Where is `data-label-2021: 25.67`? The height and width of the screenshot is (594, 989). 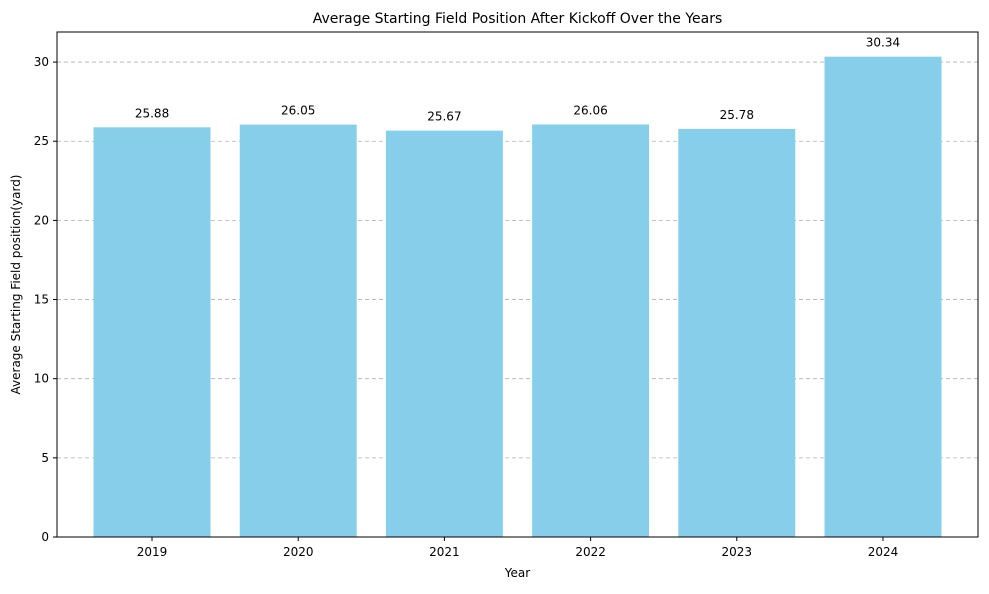 data-label-2021: 25.67 is located at coordinates (444, 117).